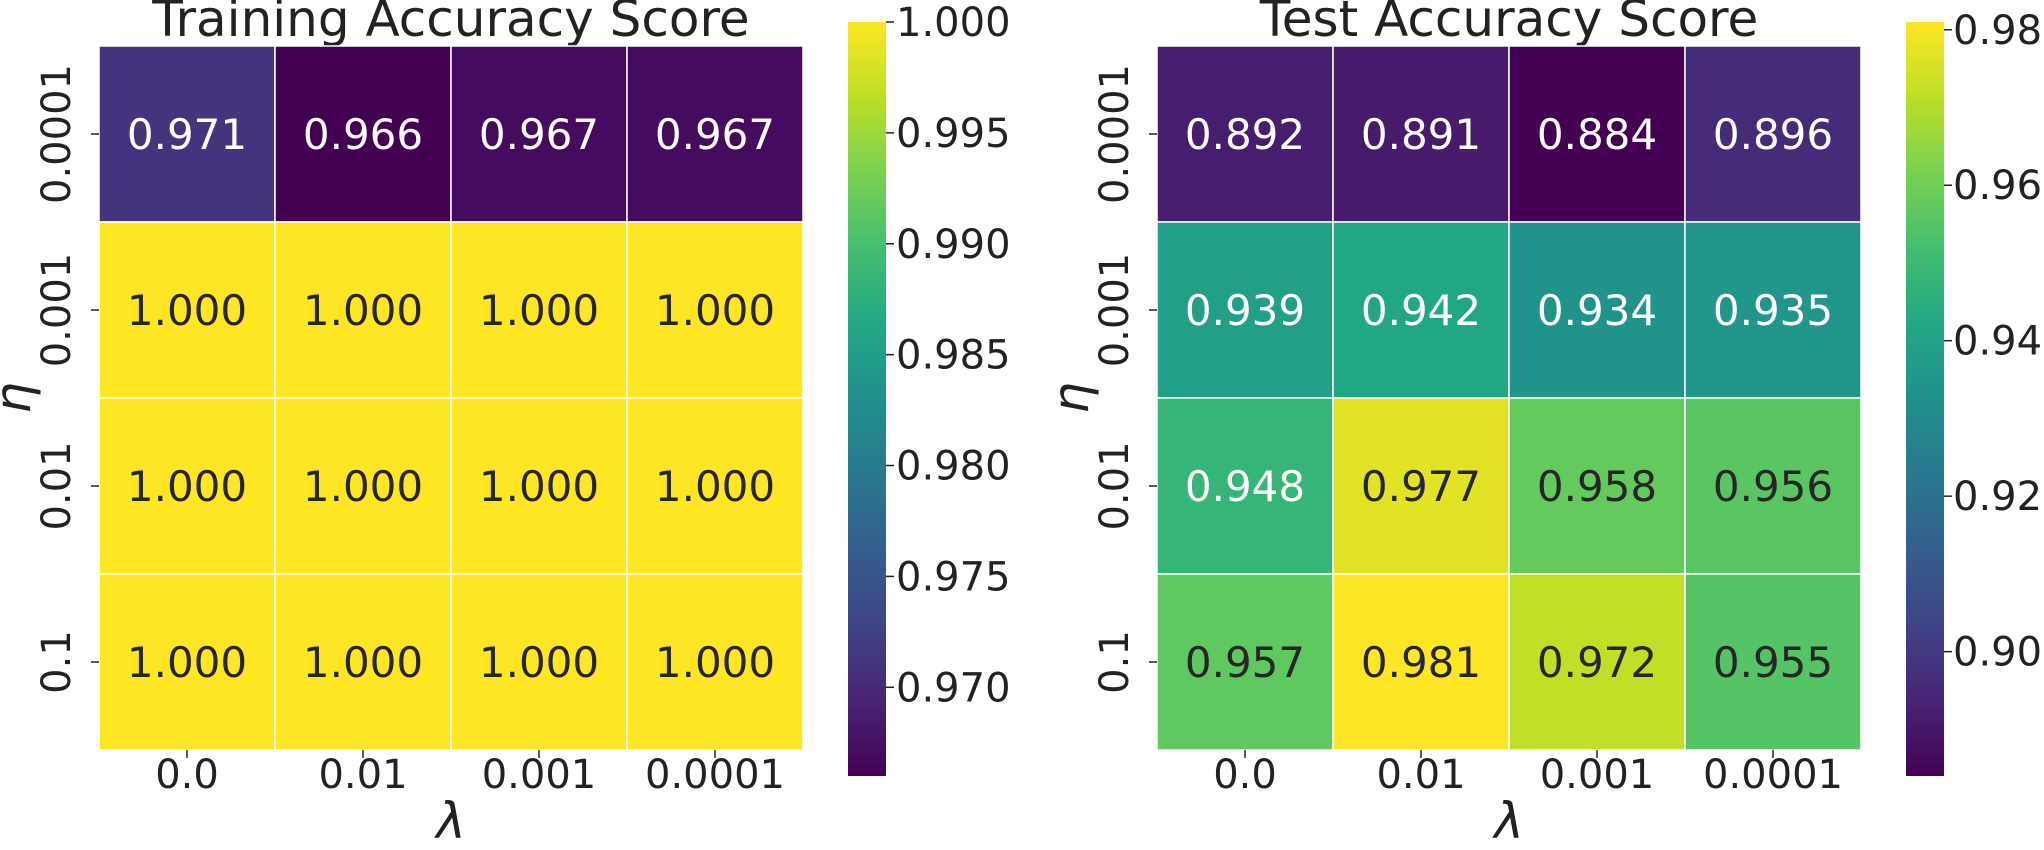  What do you see at coordinates (1245, 486) in the screenshot?
I see `cell-value-label: 0.948` at bounding box center [1245, 486].